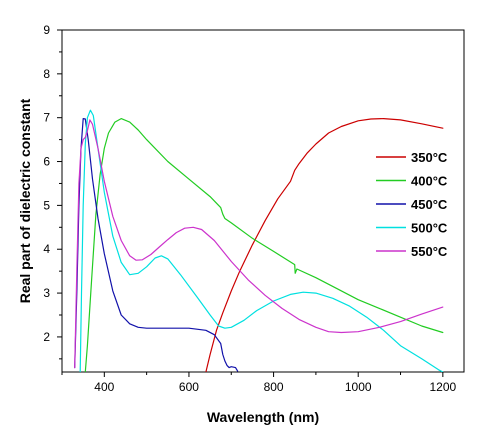 This screenshot has height=438, width=500. I want to click on x-axis: 400 600 800 1000 1200, so click(259, 383).